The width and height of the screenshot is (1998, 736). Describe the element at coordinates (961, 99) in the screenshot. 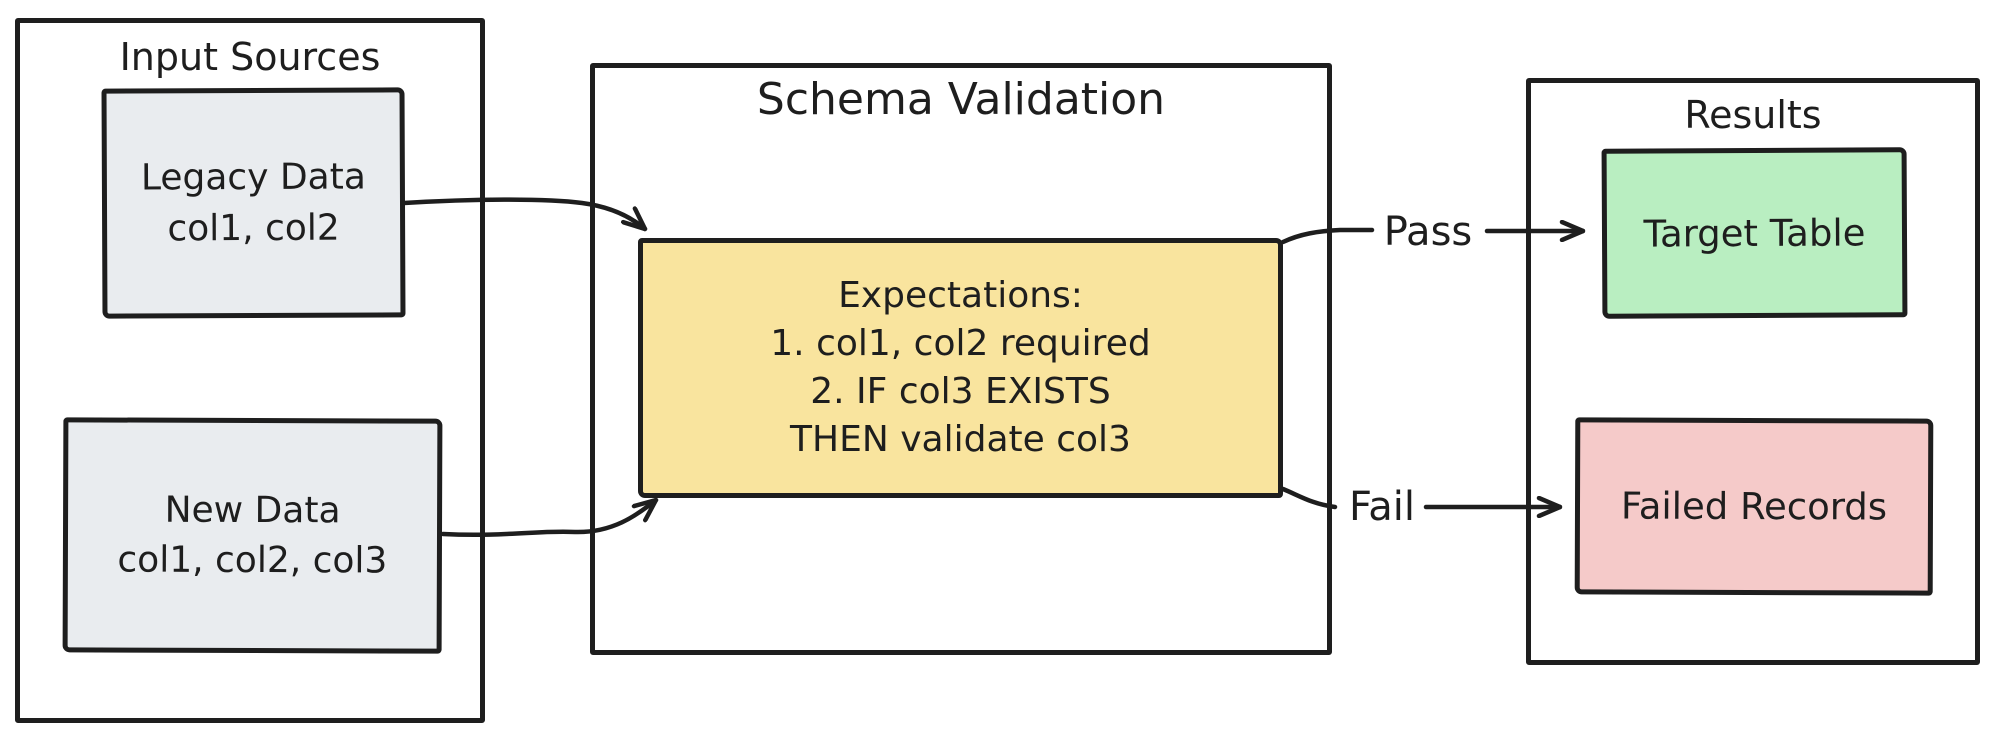

I see `schema-validation-title: Schema Validation` at that location.